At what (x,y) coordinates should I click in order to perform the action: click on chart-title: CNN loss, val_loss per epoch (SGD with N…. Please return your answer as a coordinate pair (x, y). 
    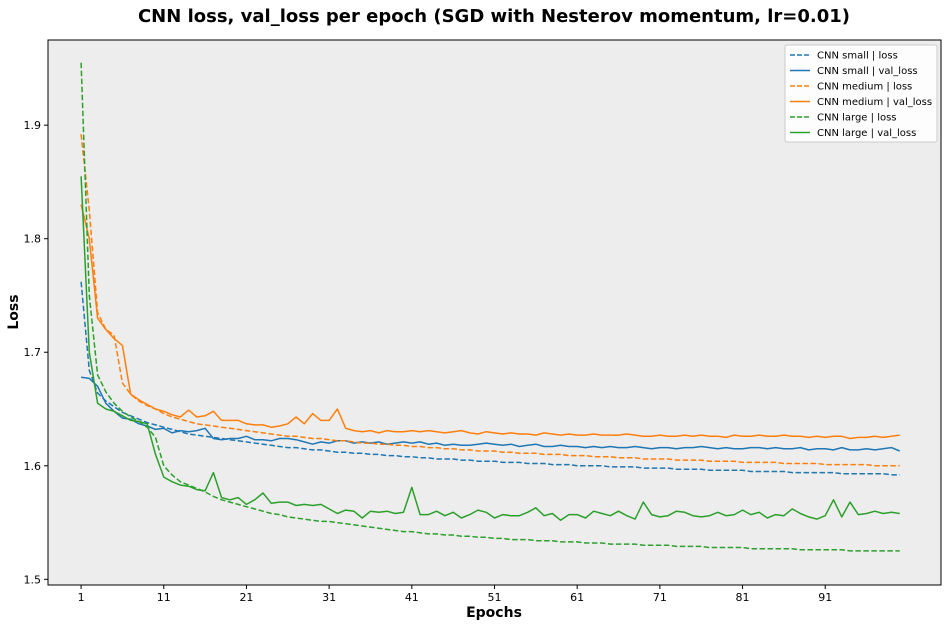
    Looking at the image, I should click on (494, 16).